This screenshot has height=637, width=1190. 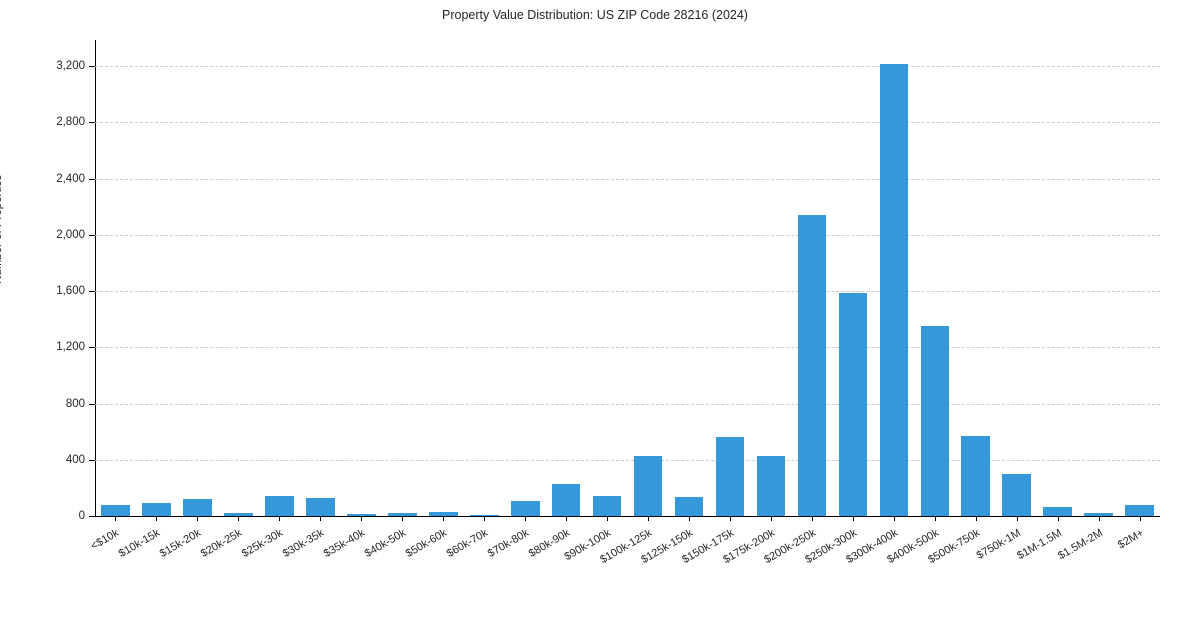 I want to click on y-tick-label: 1,200, so click(x=70, y=347).